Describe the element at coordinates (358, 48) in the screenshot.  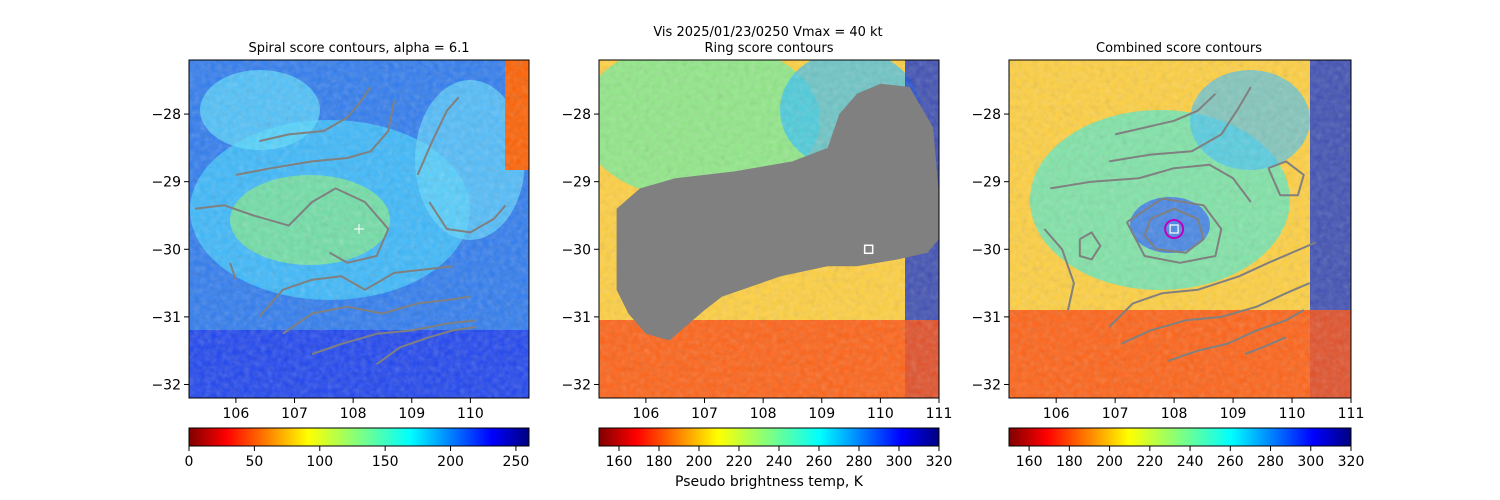
I see `spiral-title: Spiral score contours, alpha = 6.1` at that location.